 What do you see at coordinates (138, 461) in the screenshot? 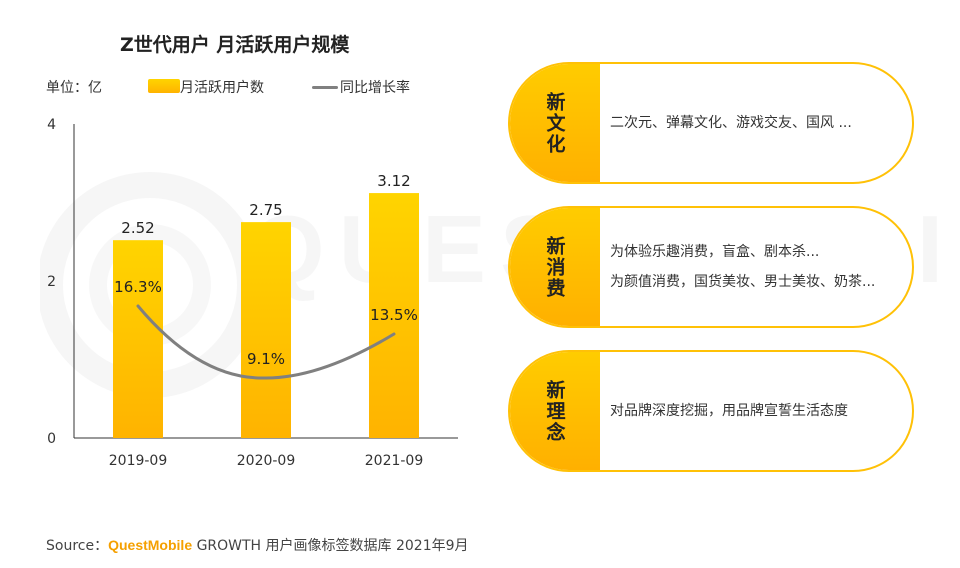
I see `x-tick-label: 2019-09` at bounding box center [138, 461].